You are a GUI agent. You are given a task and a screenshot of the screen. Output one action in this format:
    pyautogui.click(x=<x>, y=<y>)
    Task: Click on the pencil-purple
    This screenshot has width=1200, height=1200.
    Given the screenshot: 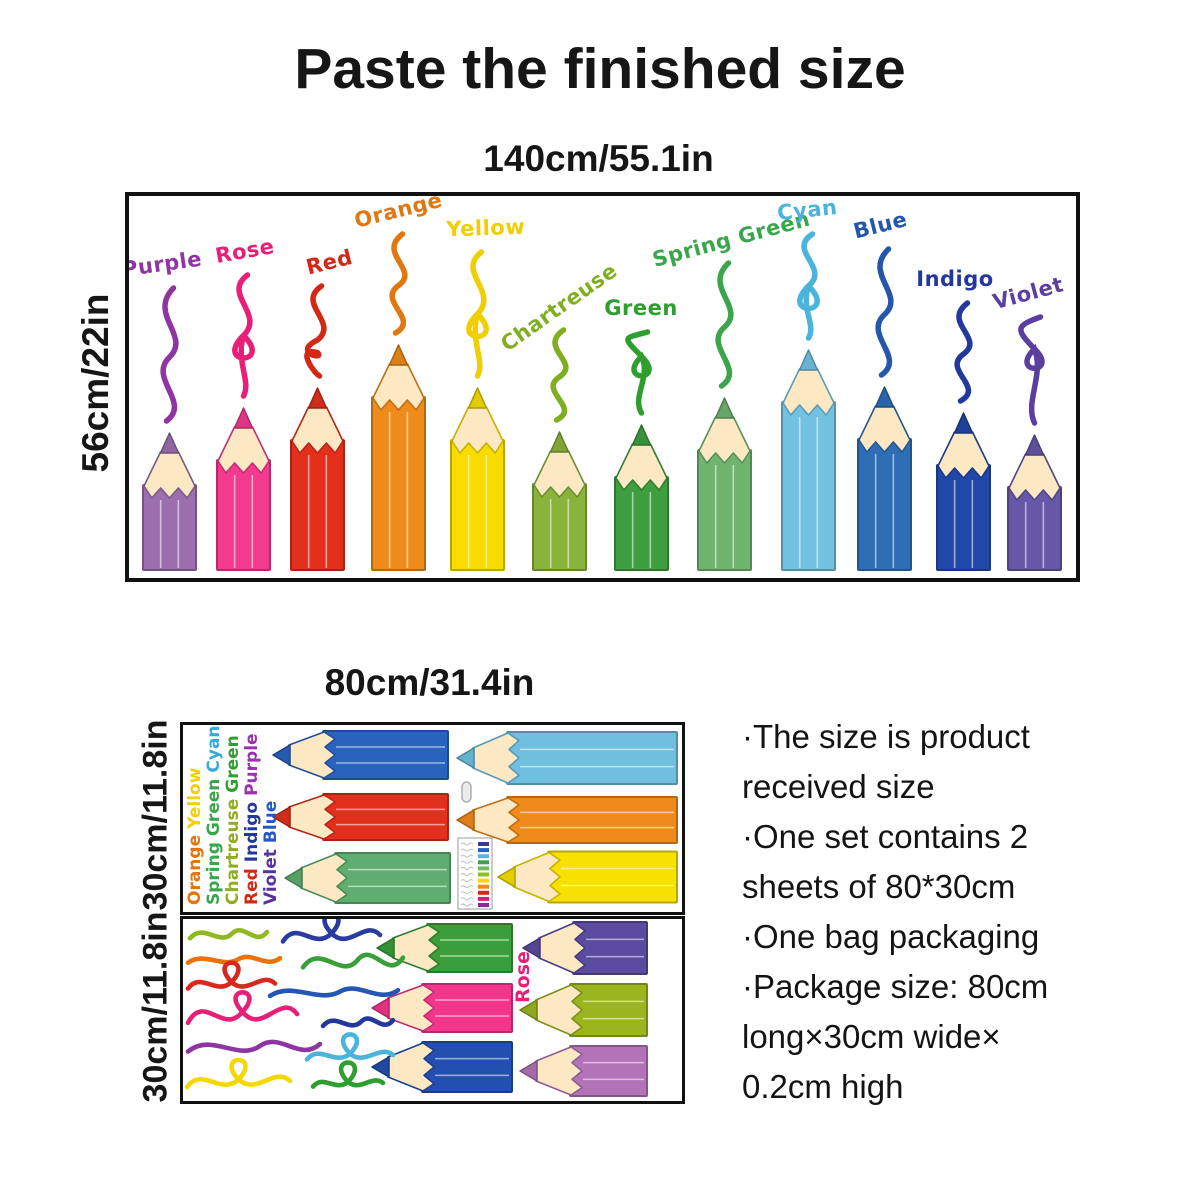 What is the action you would take?
    pyautogui.click(x=169, y=501)
    